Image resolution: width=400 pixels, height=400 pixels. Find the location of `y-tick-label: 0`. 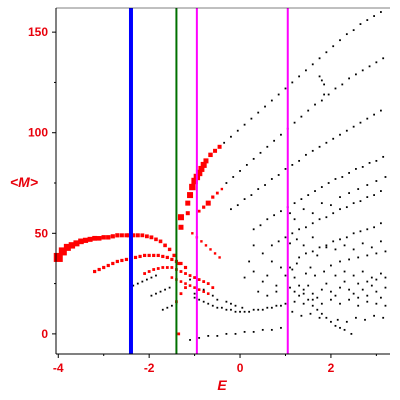

y-tick-label: 0 is located at coordinates (44, 334).